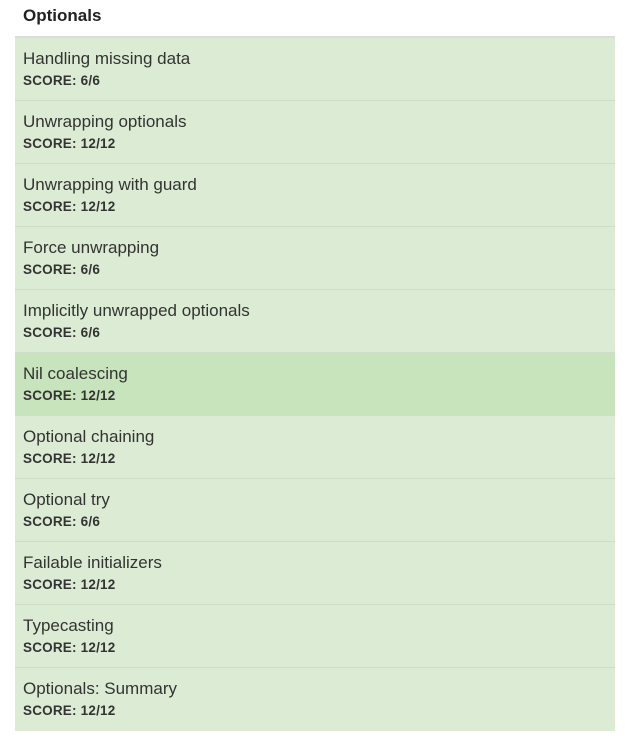 This screenshot has height=739, width=625. What do you see at coordinates (92, 562) in the screenshot?
I see `list-item-title: Failable initializers` at bounding box center [92, 562].